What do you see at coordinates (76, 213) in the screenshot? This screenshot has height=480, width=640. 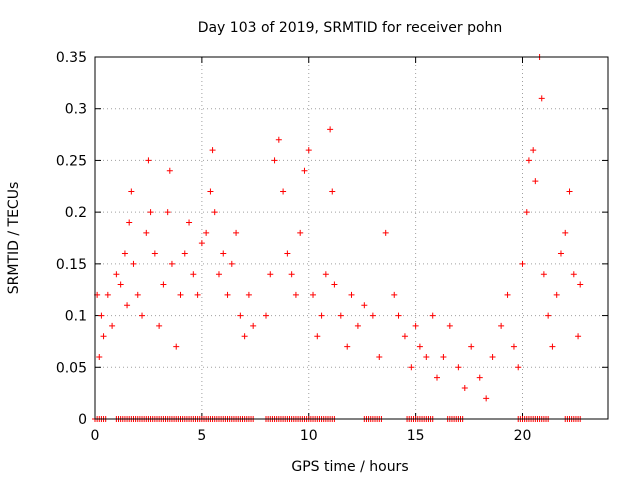 I see `y-tick-label: 0.2` at bounding box center [76, 213].